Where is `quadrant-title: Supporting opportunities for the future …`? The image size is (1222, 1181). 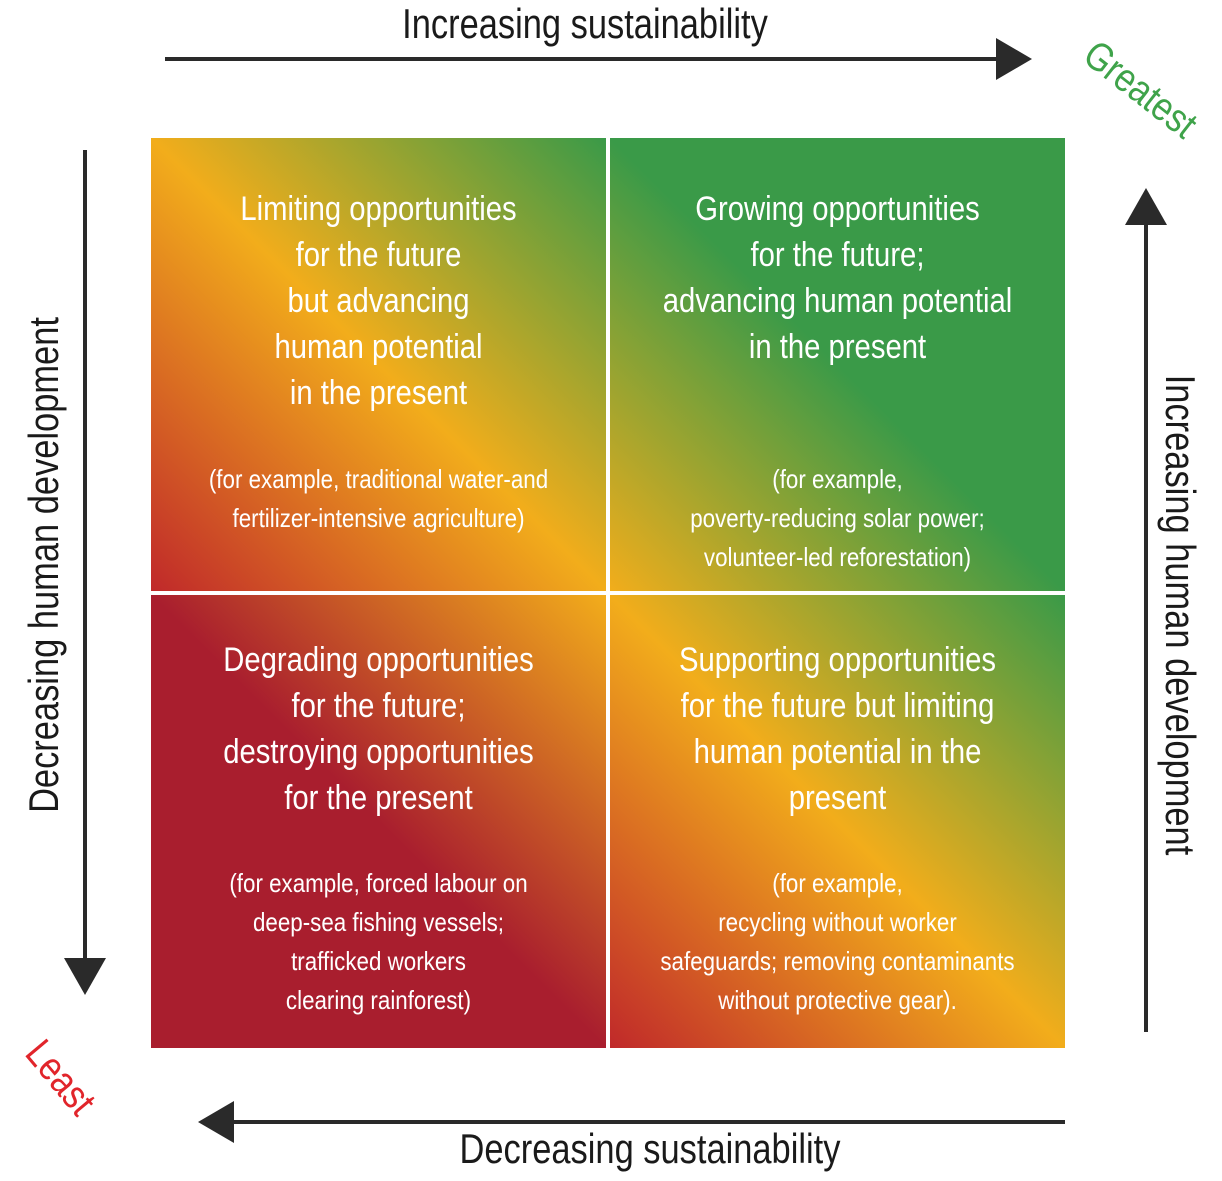 quadrant-title: Supporting opportunities for the future … is located at coordinates (837, 729).